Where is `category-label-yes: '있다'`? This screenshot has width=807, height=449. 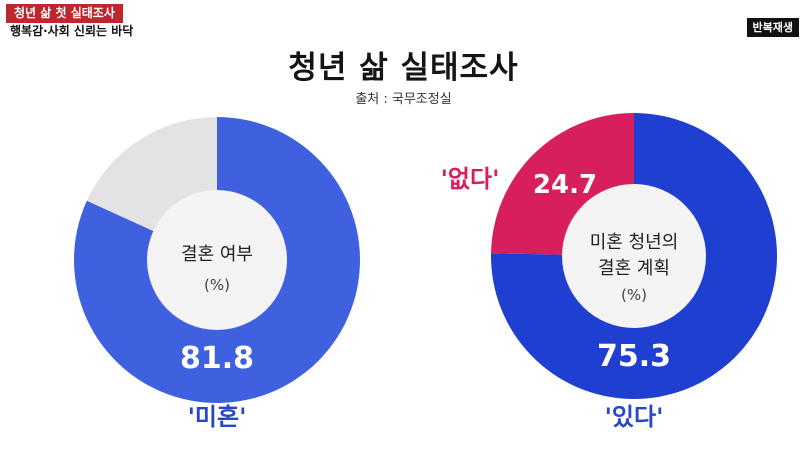 category-label-yes: '있다' is located at coordinates (634, 417).